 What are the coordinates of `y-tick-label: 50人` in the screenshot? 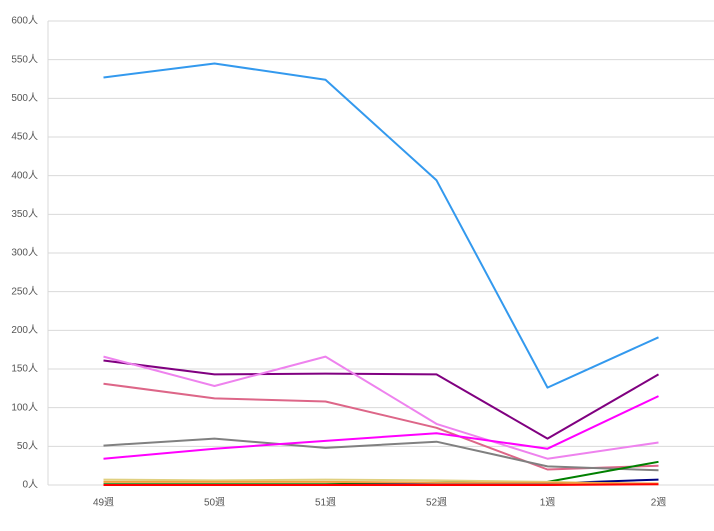 It's located at (27, 446).